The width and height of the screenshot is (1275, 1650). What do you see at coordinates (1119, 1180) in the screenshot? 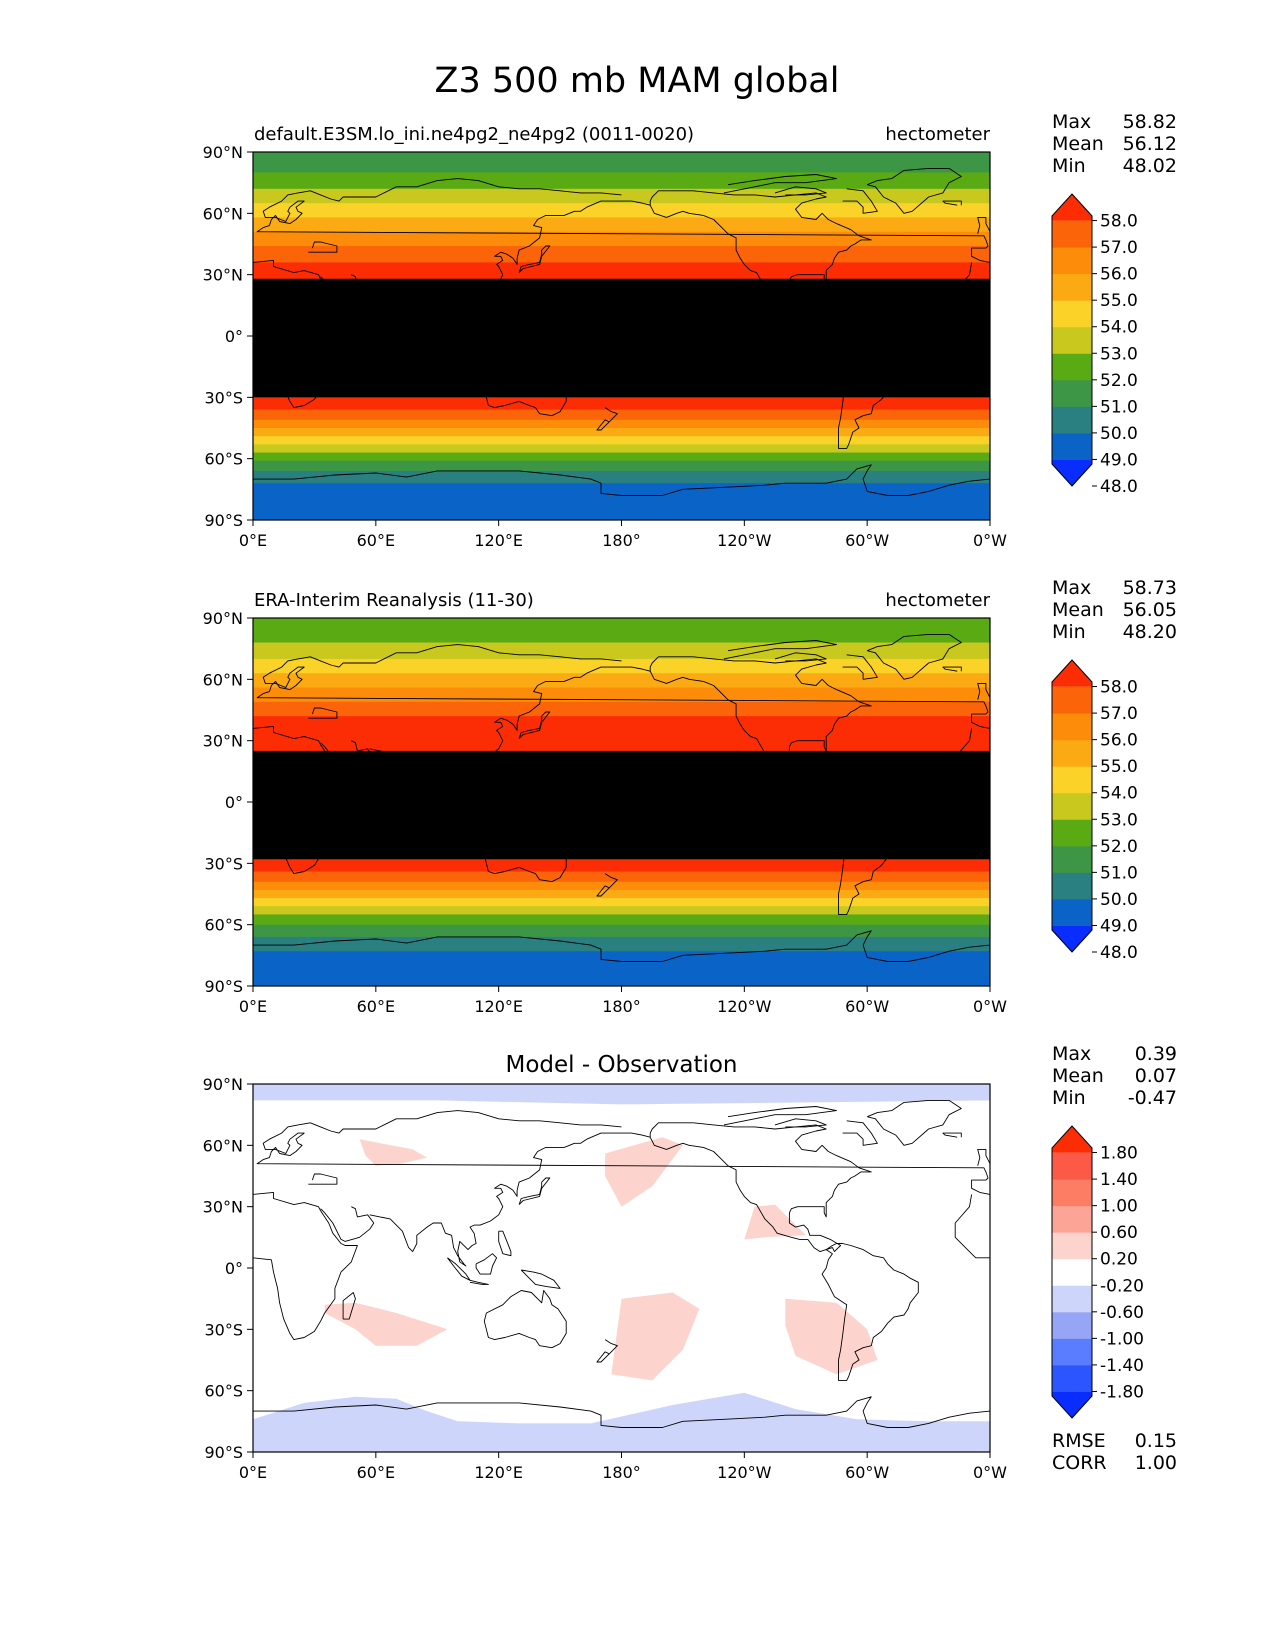
I see `colorbar-label: 1.40` at bounding box center [1119, 1180].